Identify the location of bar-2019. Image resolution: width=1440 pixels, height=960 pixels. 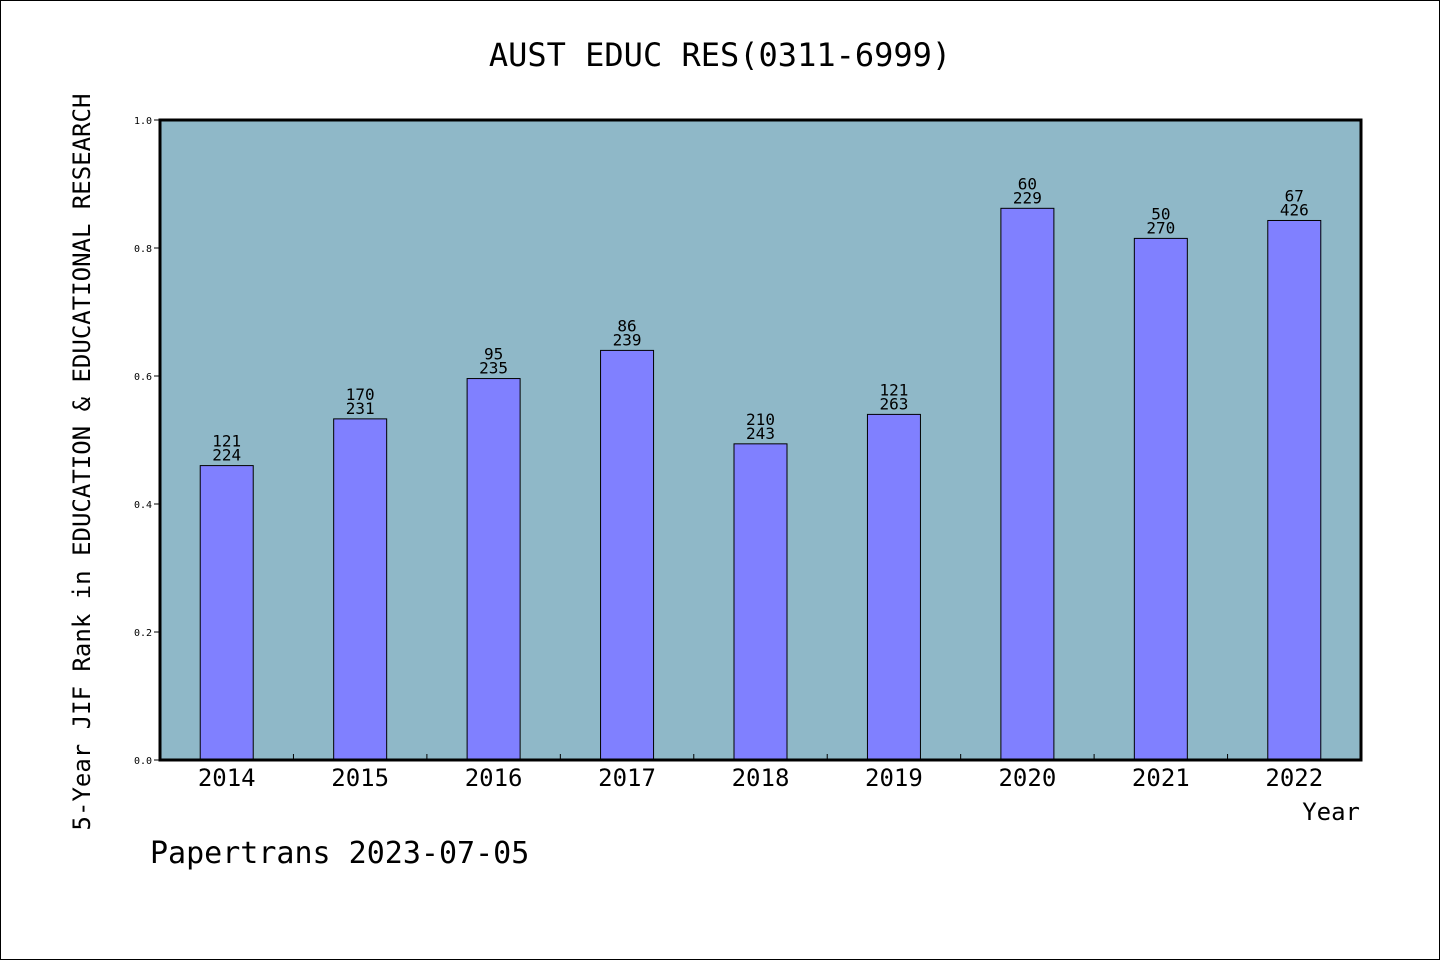
(893, 587).